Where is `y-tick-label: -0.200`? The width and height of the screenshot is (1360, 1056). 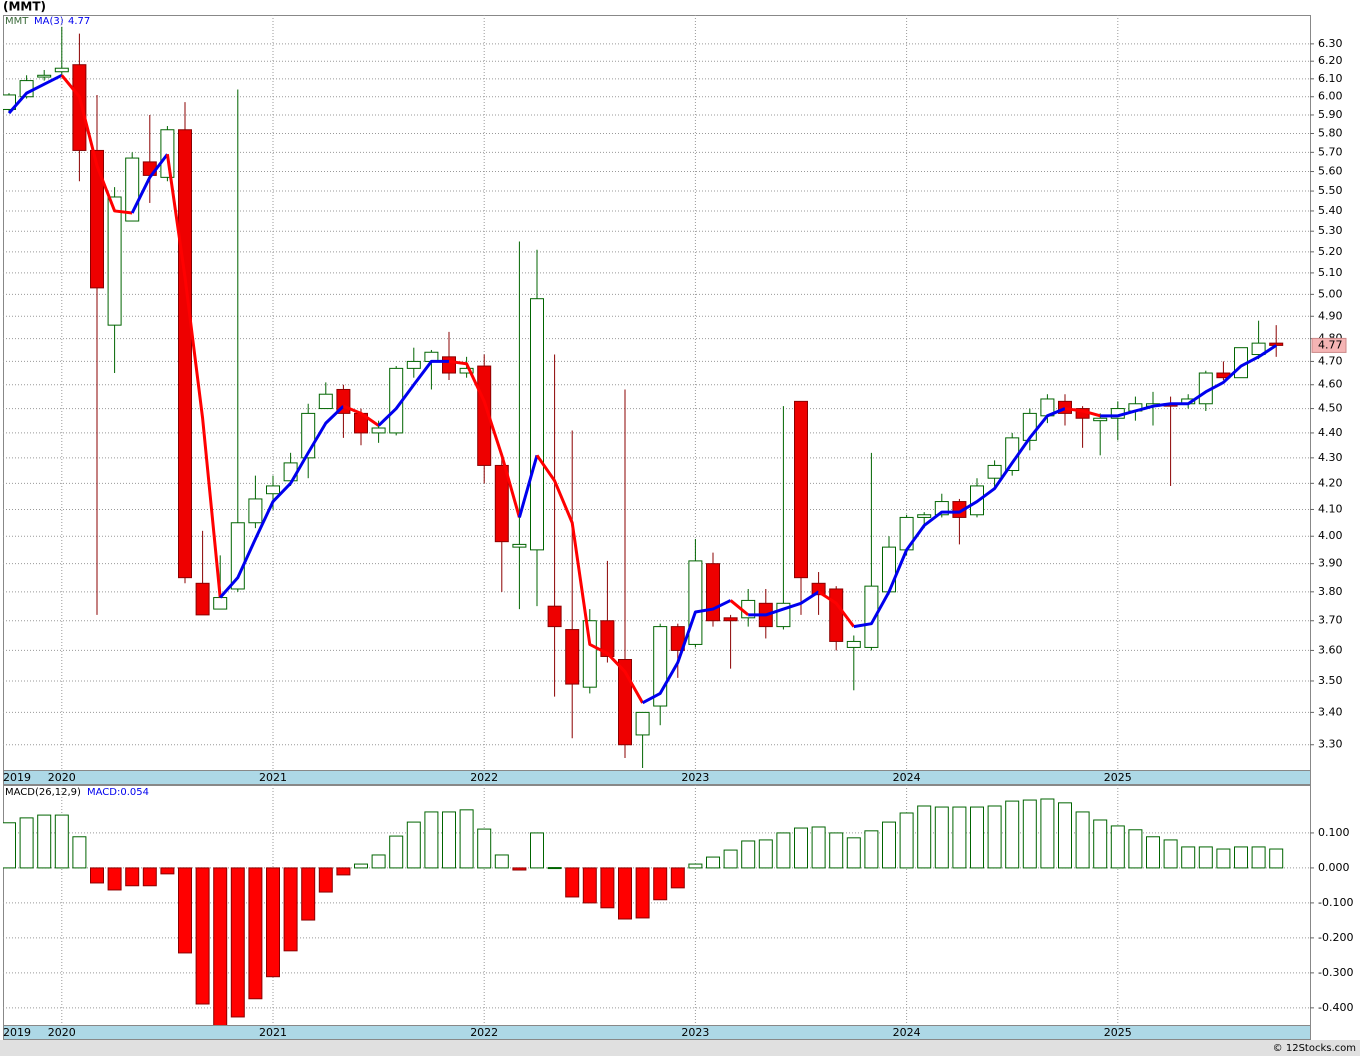
y-tick-label: -0.200 is located at coordinates (1335, 937).